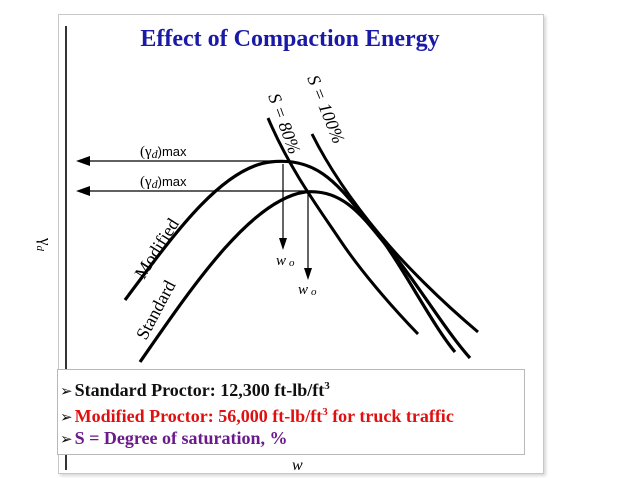 The height and width of the screenshot is (478, 638). I want to click on legend-saturation: ➢ S = Degree of saturation, %, so click(173, 438).